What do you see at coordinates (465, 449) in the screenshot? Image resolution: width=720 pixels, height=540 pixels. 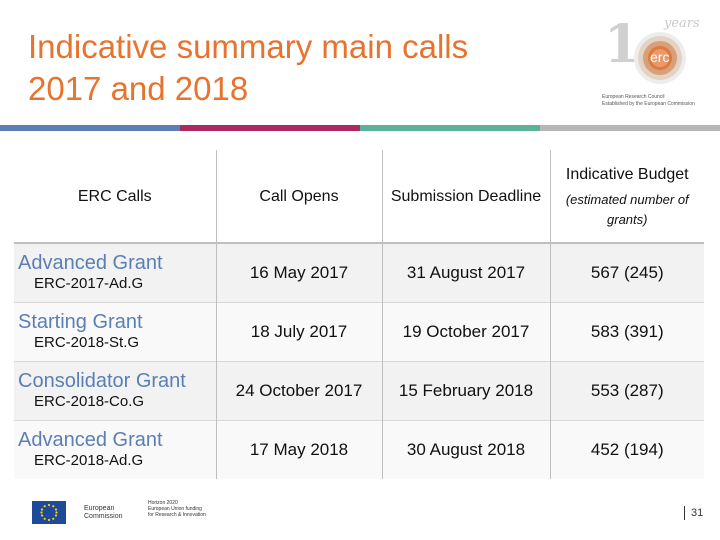 I see `deadline-cell: 30 August 2018` at bounding box center [465, 449].